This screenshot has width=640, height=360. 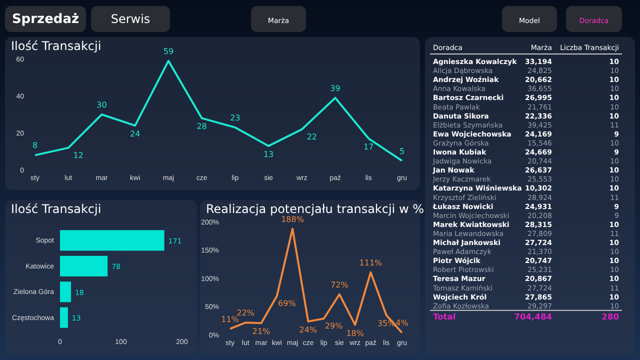 What do you see at coordinates (402, 151) in the screenshot?
I see `data-label: 5` at bounding box center [402, 151].